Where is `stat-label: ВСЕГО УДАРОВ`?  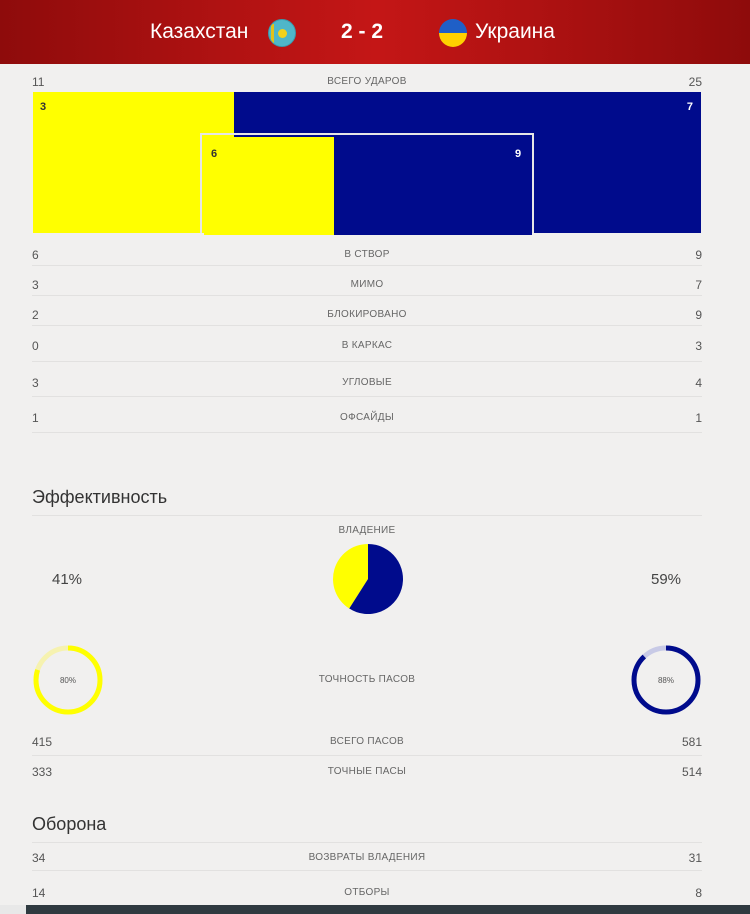 stat-label: ВСЕГО УДАРОВ is located at coordinates (367, 81).